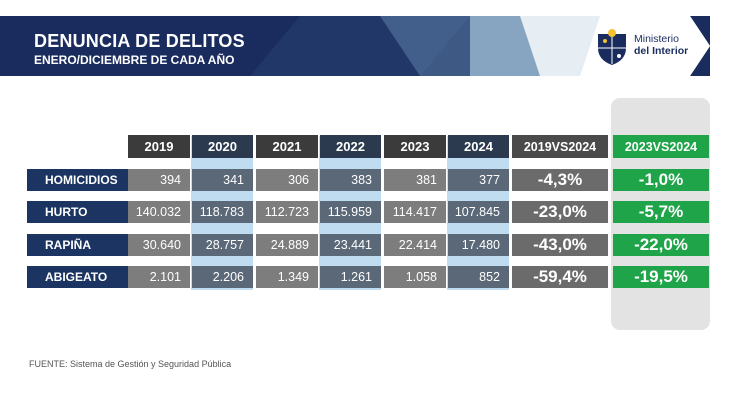 Image resolution: width=730 pixels, height=411 pixels. Describe the element at coordinates (661, 180) in the screenshot. I see `change-2023-2024: -1,0%` at that location.